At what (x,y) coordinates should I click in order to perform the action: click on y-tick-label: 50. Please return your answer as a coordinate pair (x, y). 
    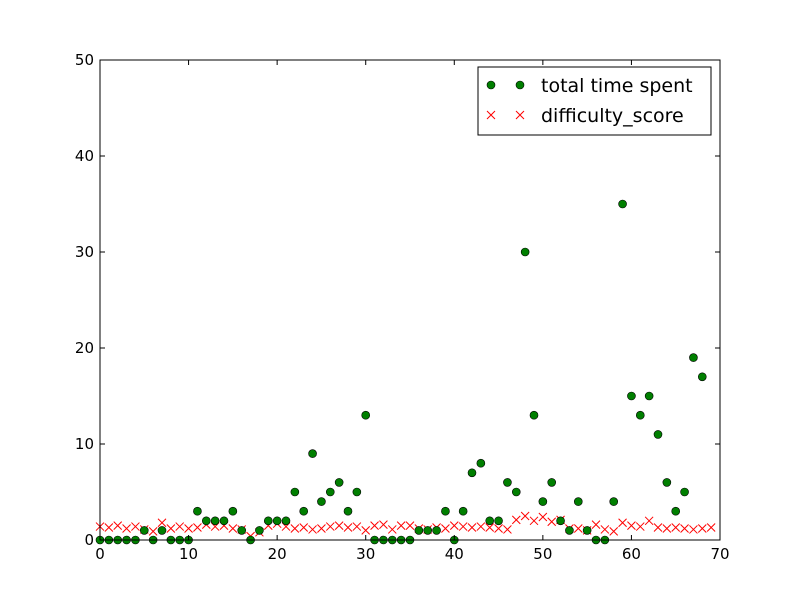
    Looking at the image, I should click on (84, 60).